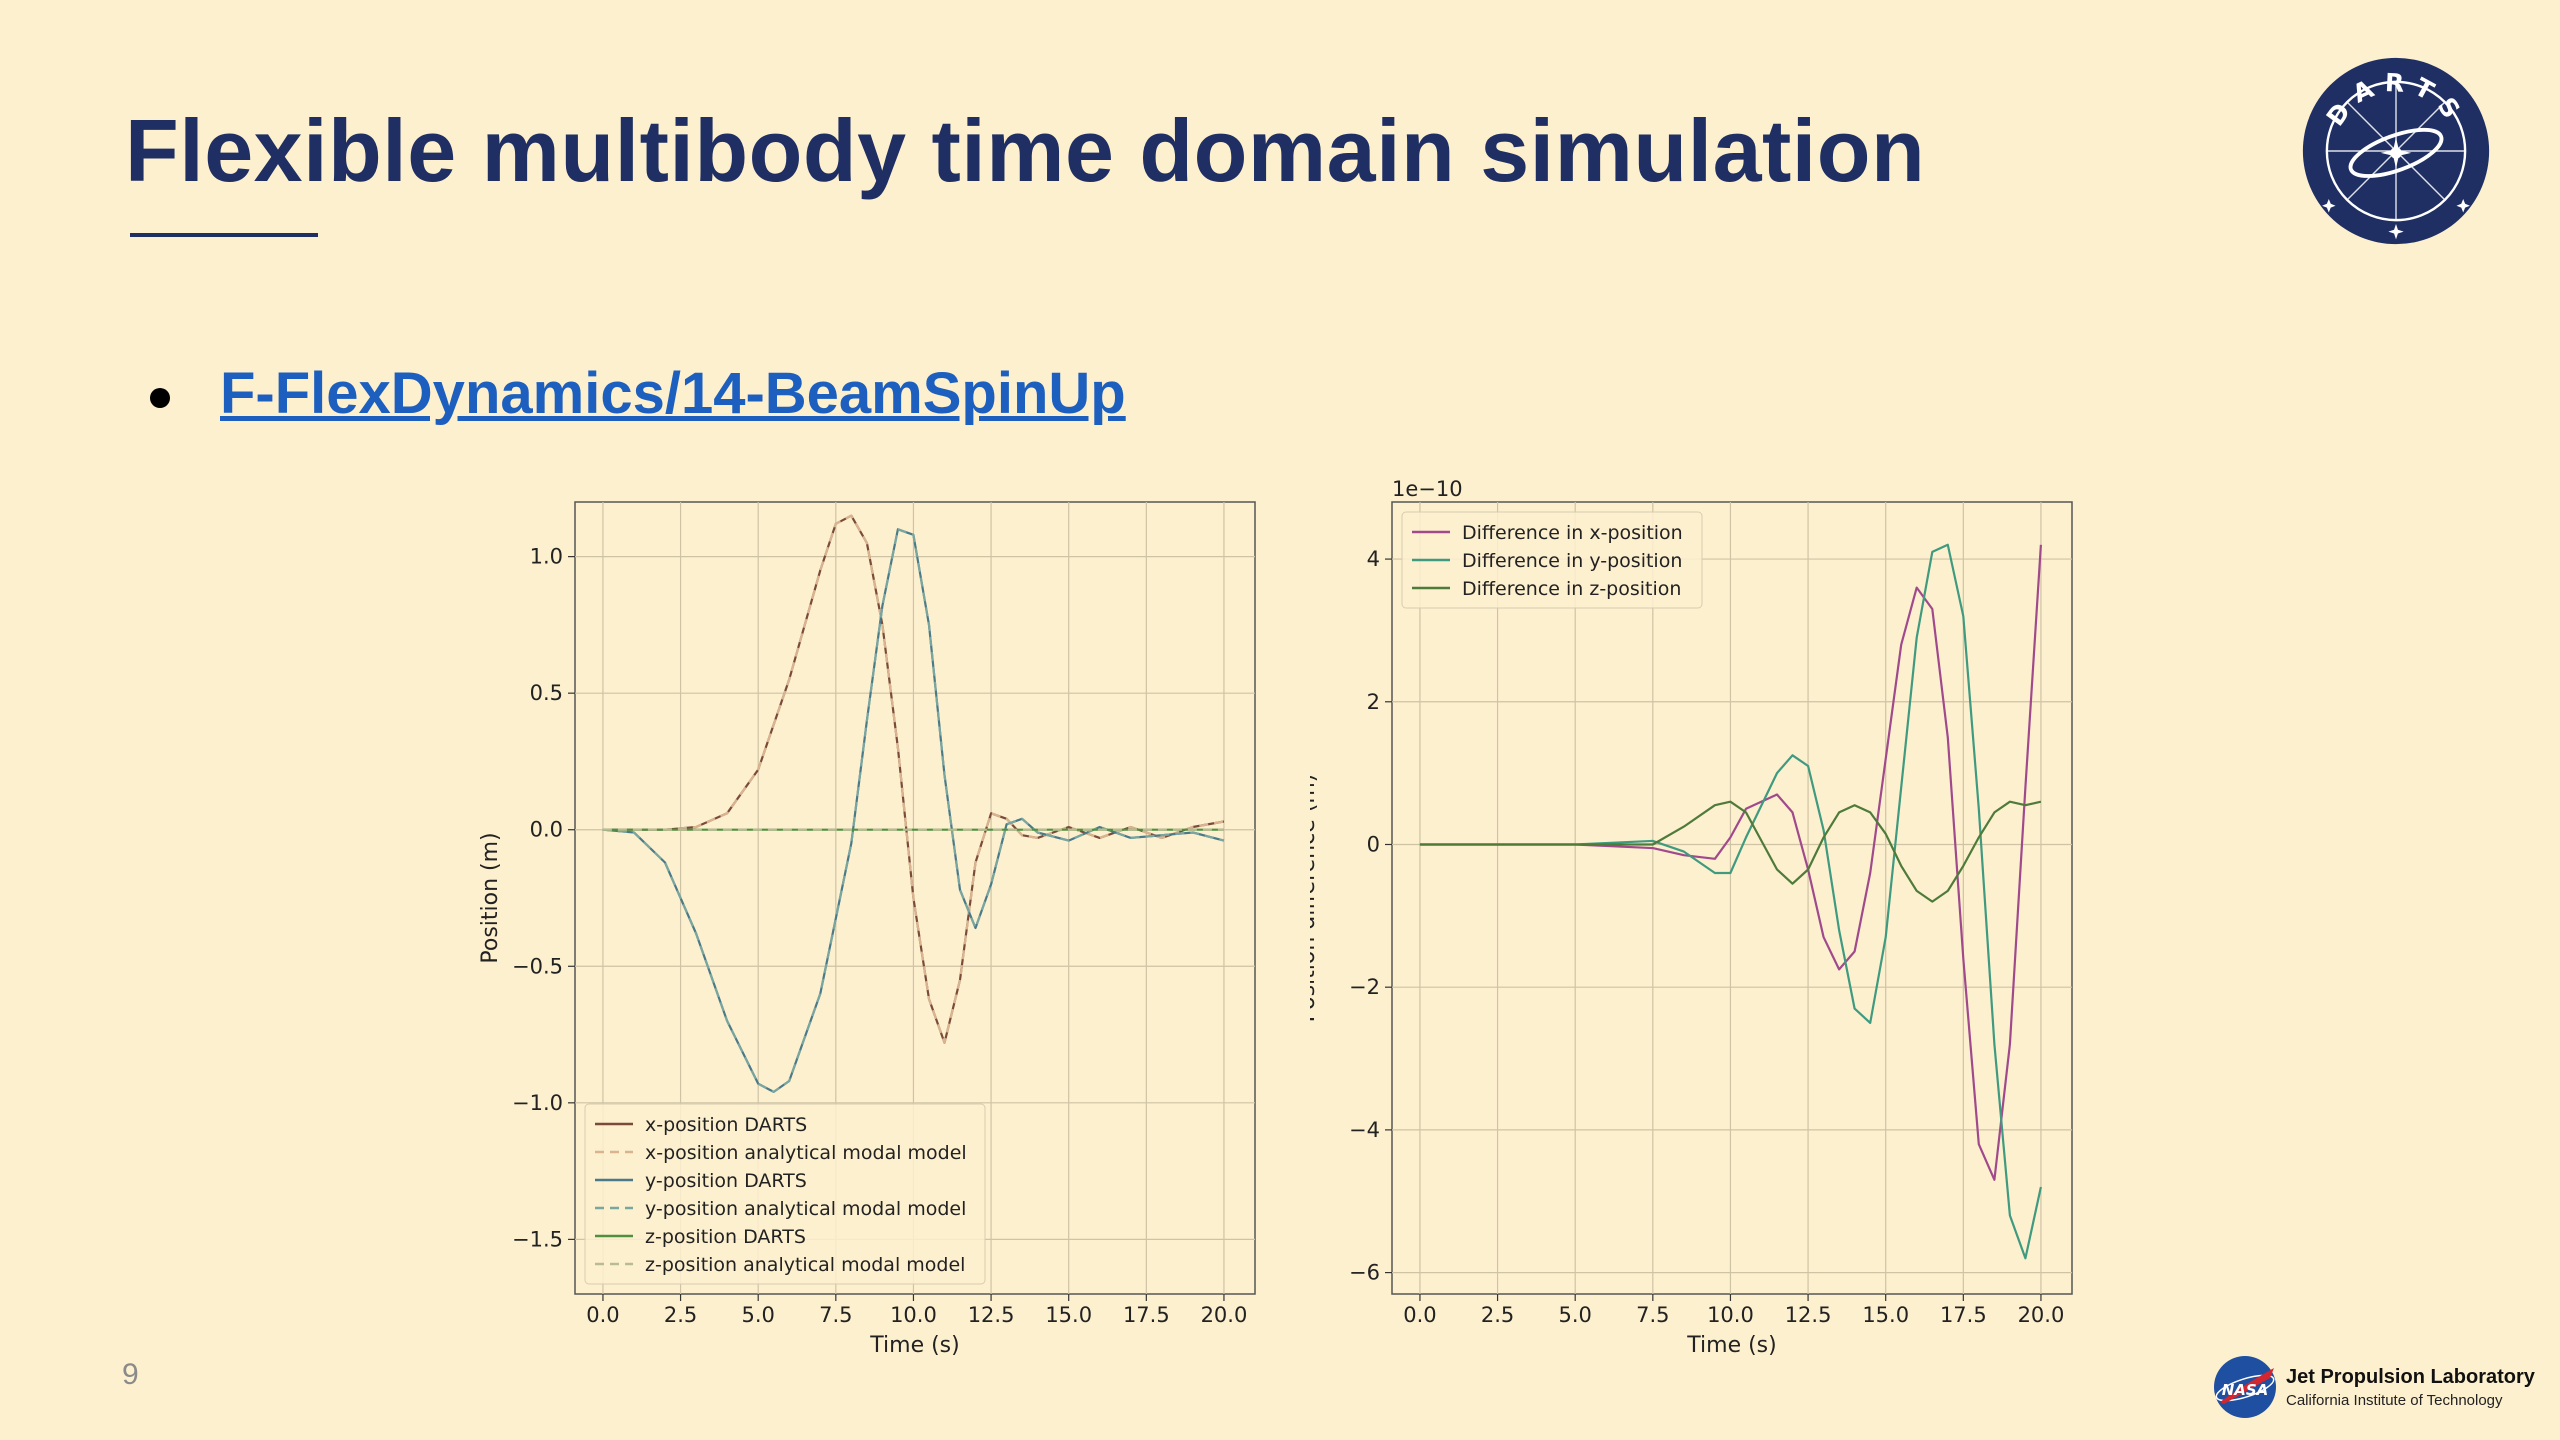 The width and height of the screenshot is (2560, 1440). What do you see at coordinates (1730, 1315) in the screenshot?
I see `chart-1-x-tick-label: 10.0` at bounding box center [1730, 1315].